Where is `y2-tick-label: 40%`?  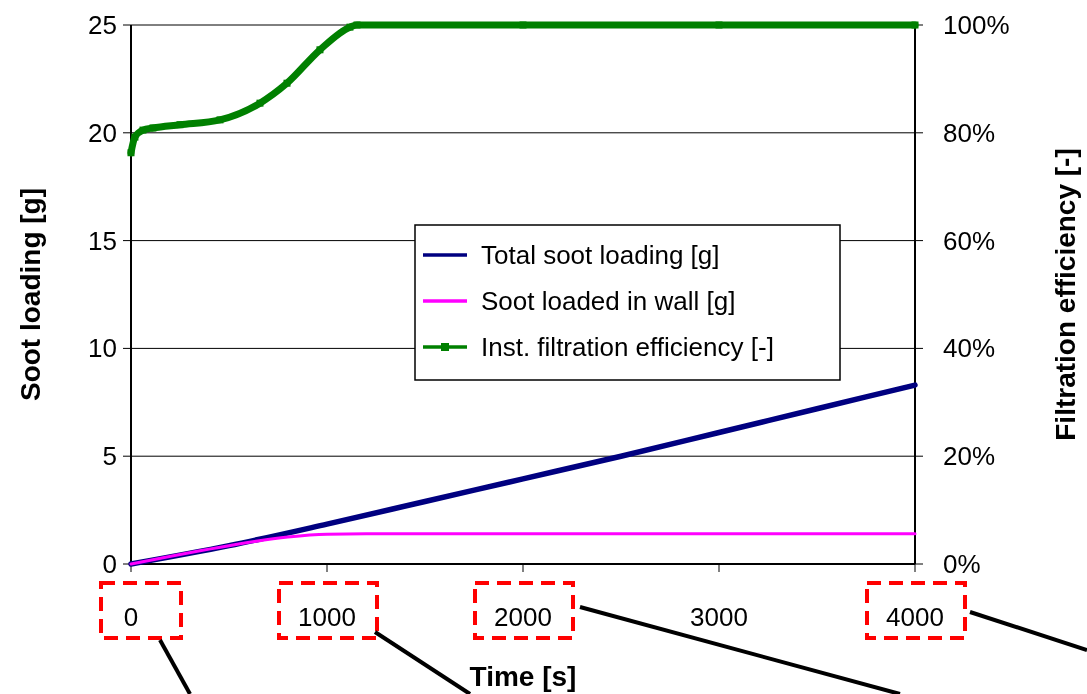
y2-tick-label: 40% is located at coordinates (969, 348).